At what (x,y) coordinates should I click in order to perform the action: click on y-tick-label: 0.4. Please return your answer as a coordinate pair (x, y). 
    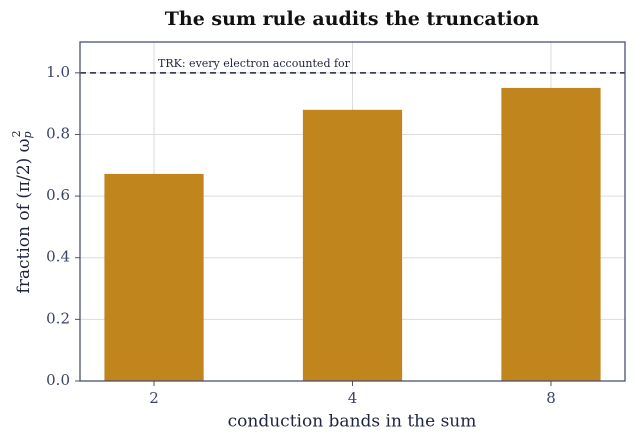
    Looking at the image, I should click on (58, 257).